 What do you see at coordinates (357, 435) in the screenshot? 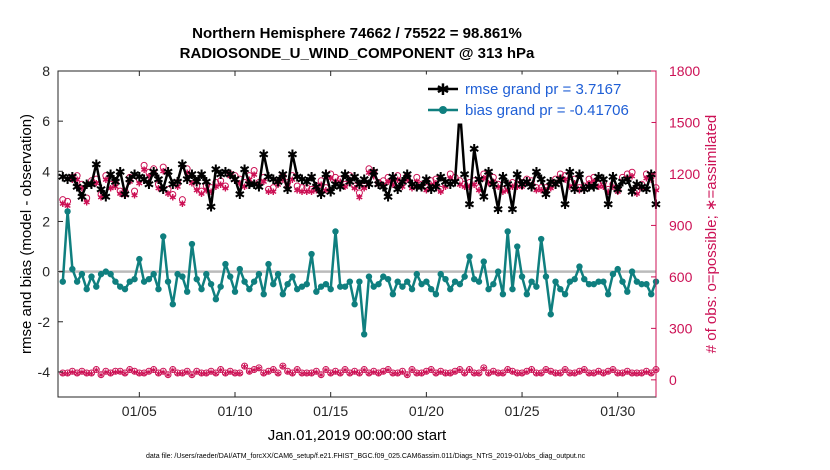
I see `x-axis-label: Jan.01,2019 00:00:00 start` at bounding box center [357, 435].